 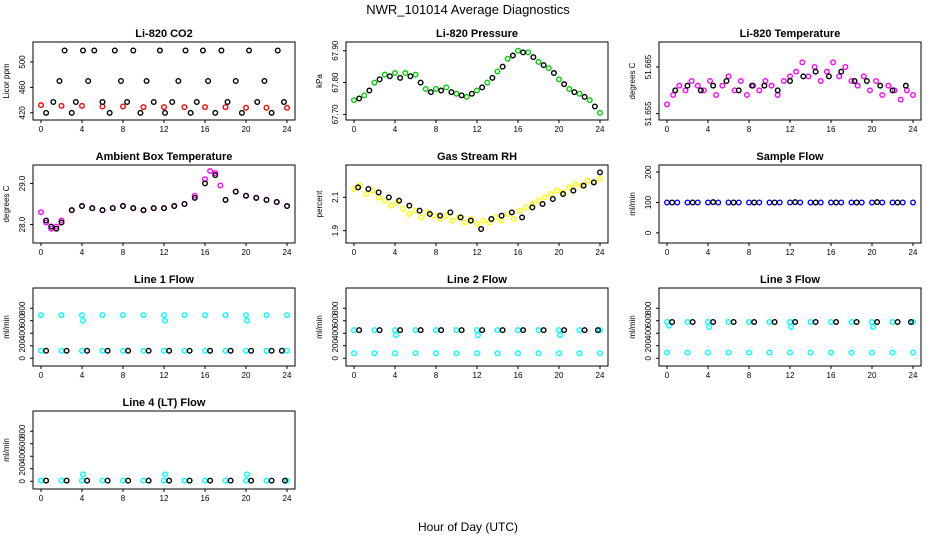 What do you see at coordinates (775, 204) in the screenshot?
I see `panel-6: Sample Flow ml/min 0 4 8 12 16 20 24 0 100 200` at bounding box center [775, 204].